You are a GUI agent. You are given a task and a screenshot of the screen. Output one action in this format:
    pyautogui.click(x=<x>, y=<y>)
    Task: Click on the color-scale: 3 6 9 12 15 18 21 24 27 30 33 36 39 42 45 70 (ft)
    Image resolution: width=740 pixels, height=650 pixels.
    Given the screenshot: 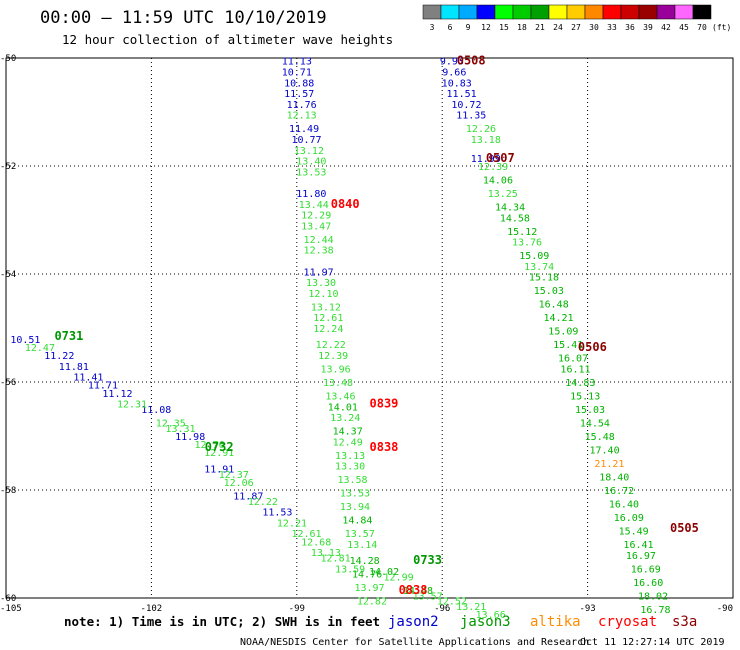 What is the action you would take?
    pyautogui.click(x=576, y=18)
    